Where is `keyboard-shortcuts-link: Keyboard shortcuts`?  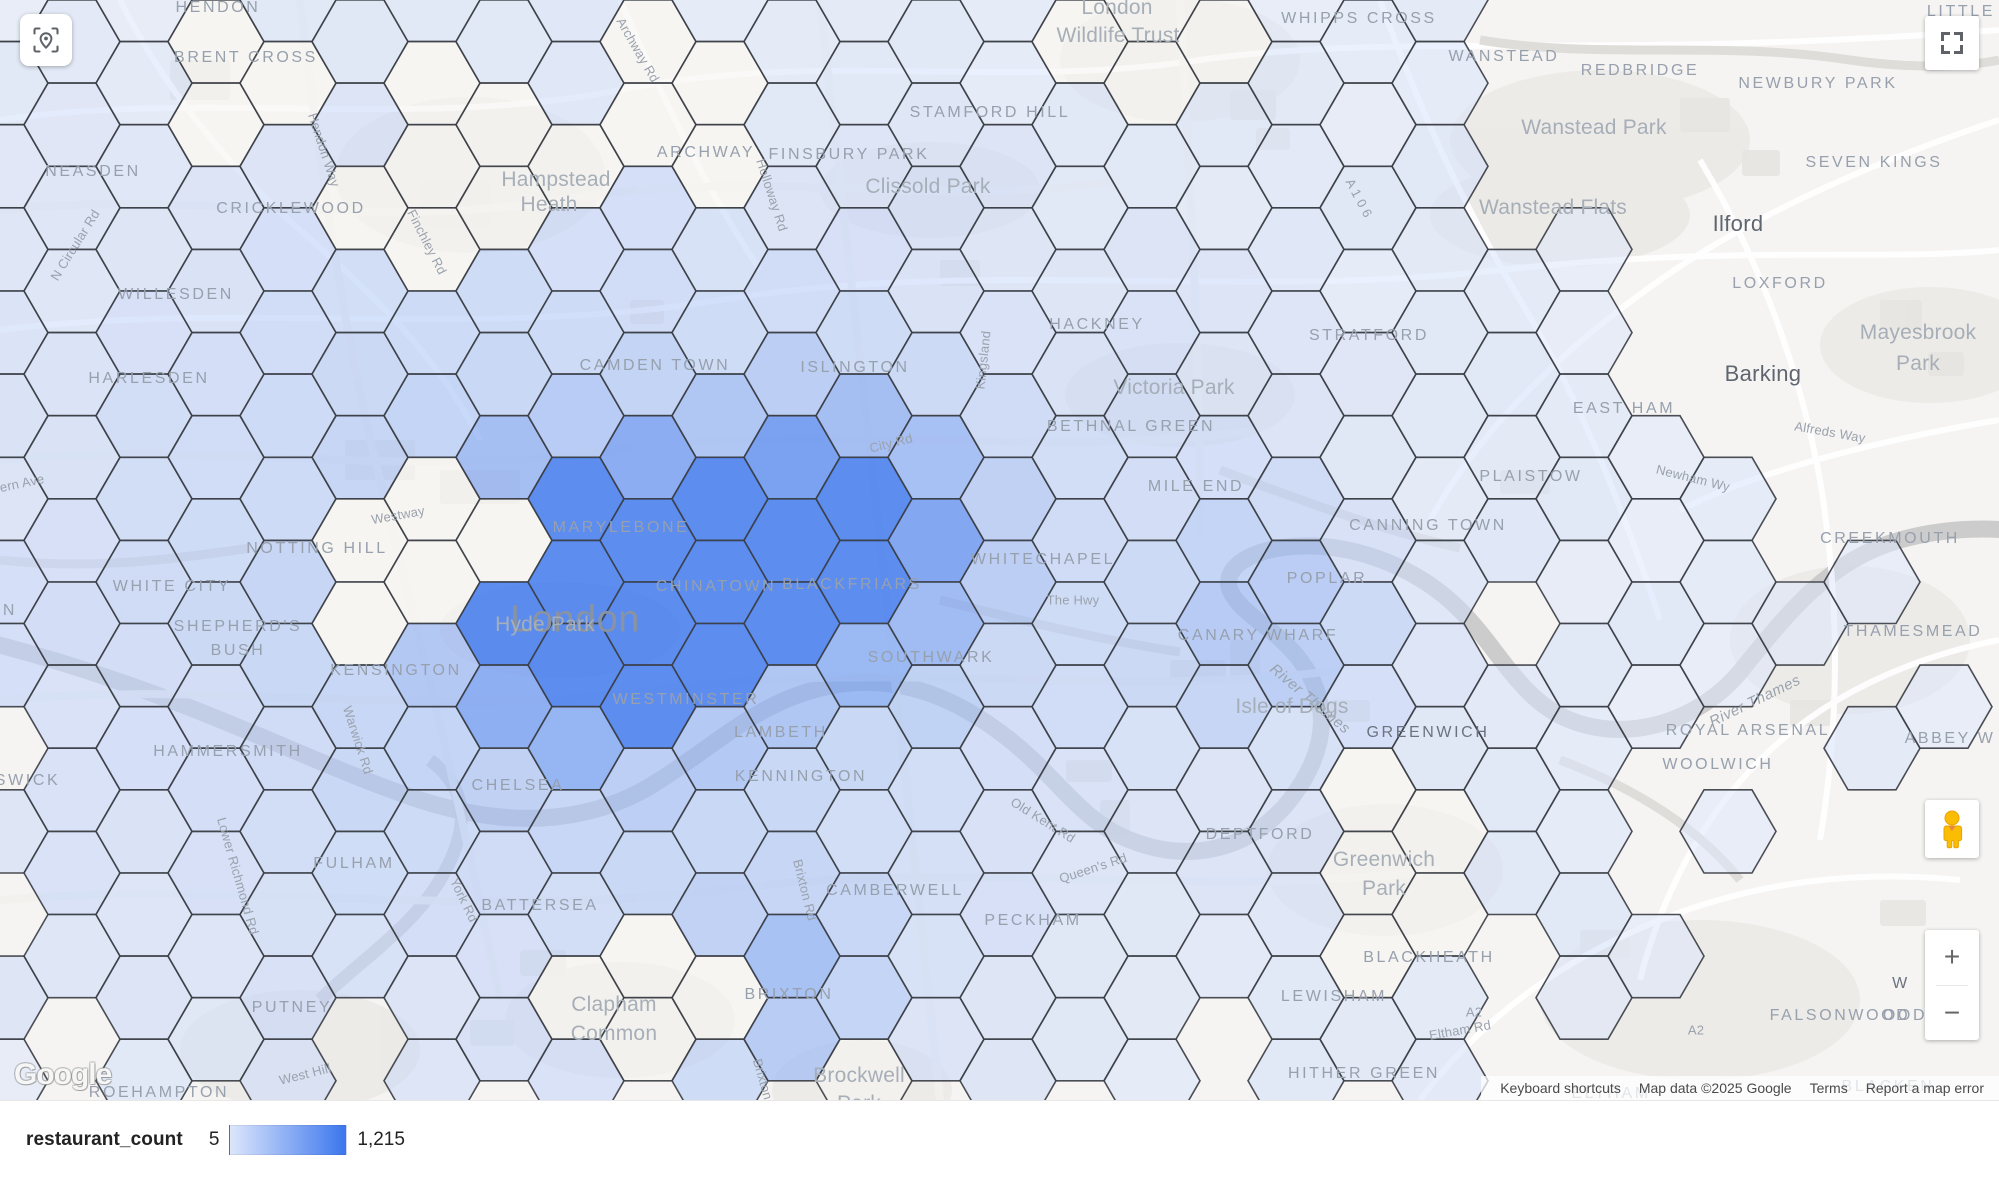 keyboard-shortcuts-link: Keyboard shortcuts is located at coordinates (1560, 1087).